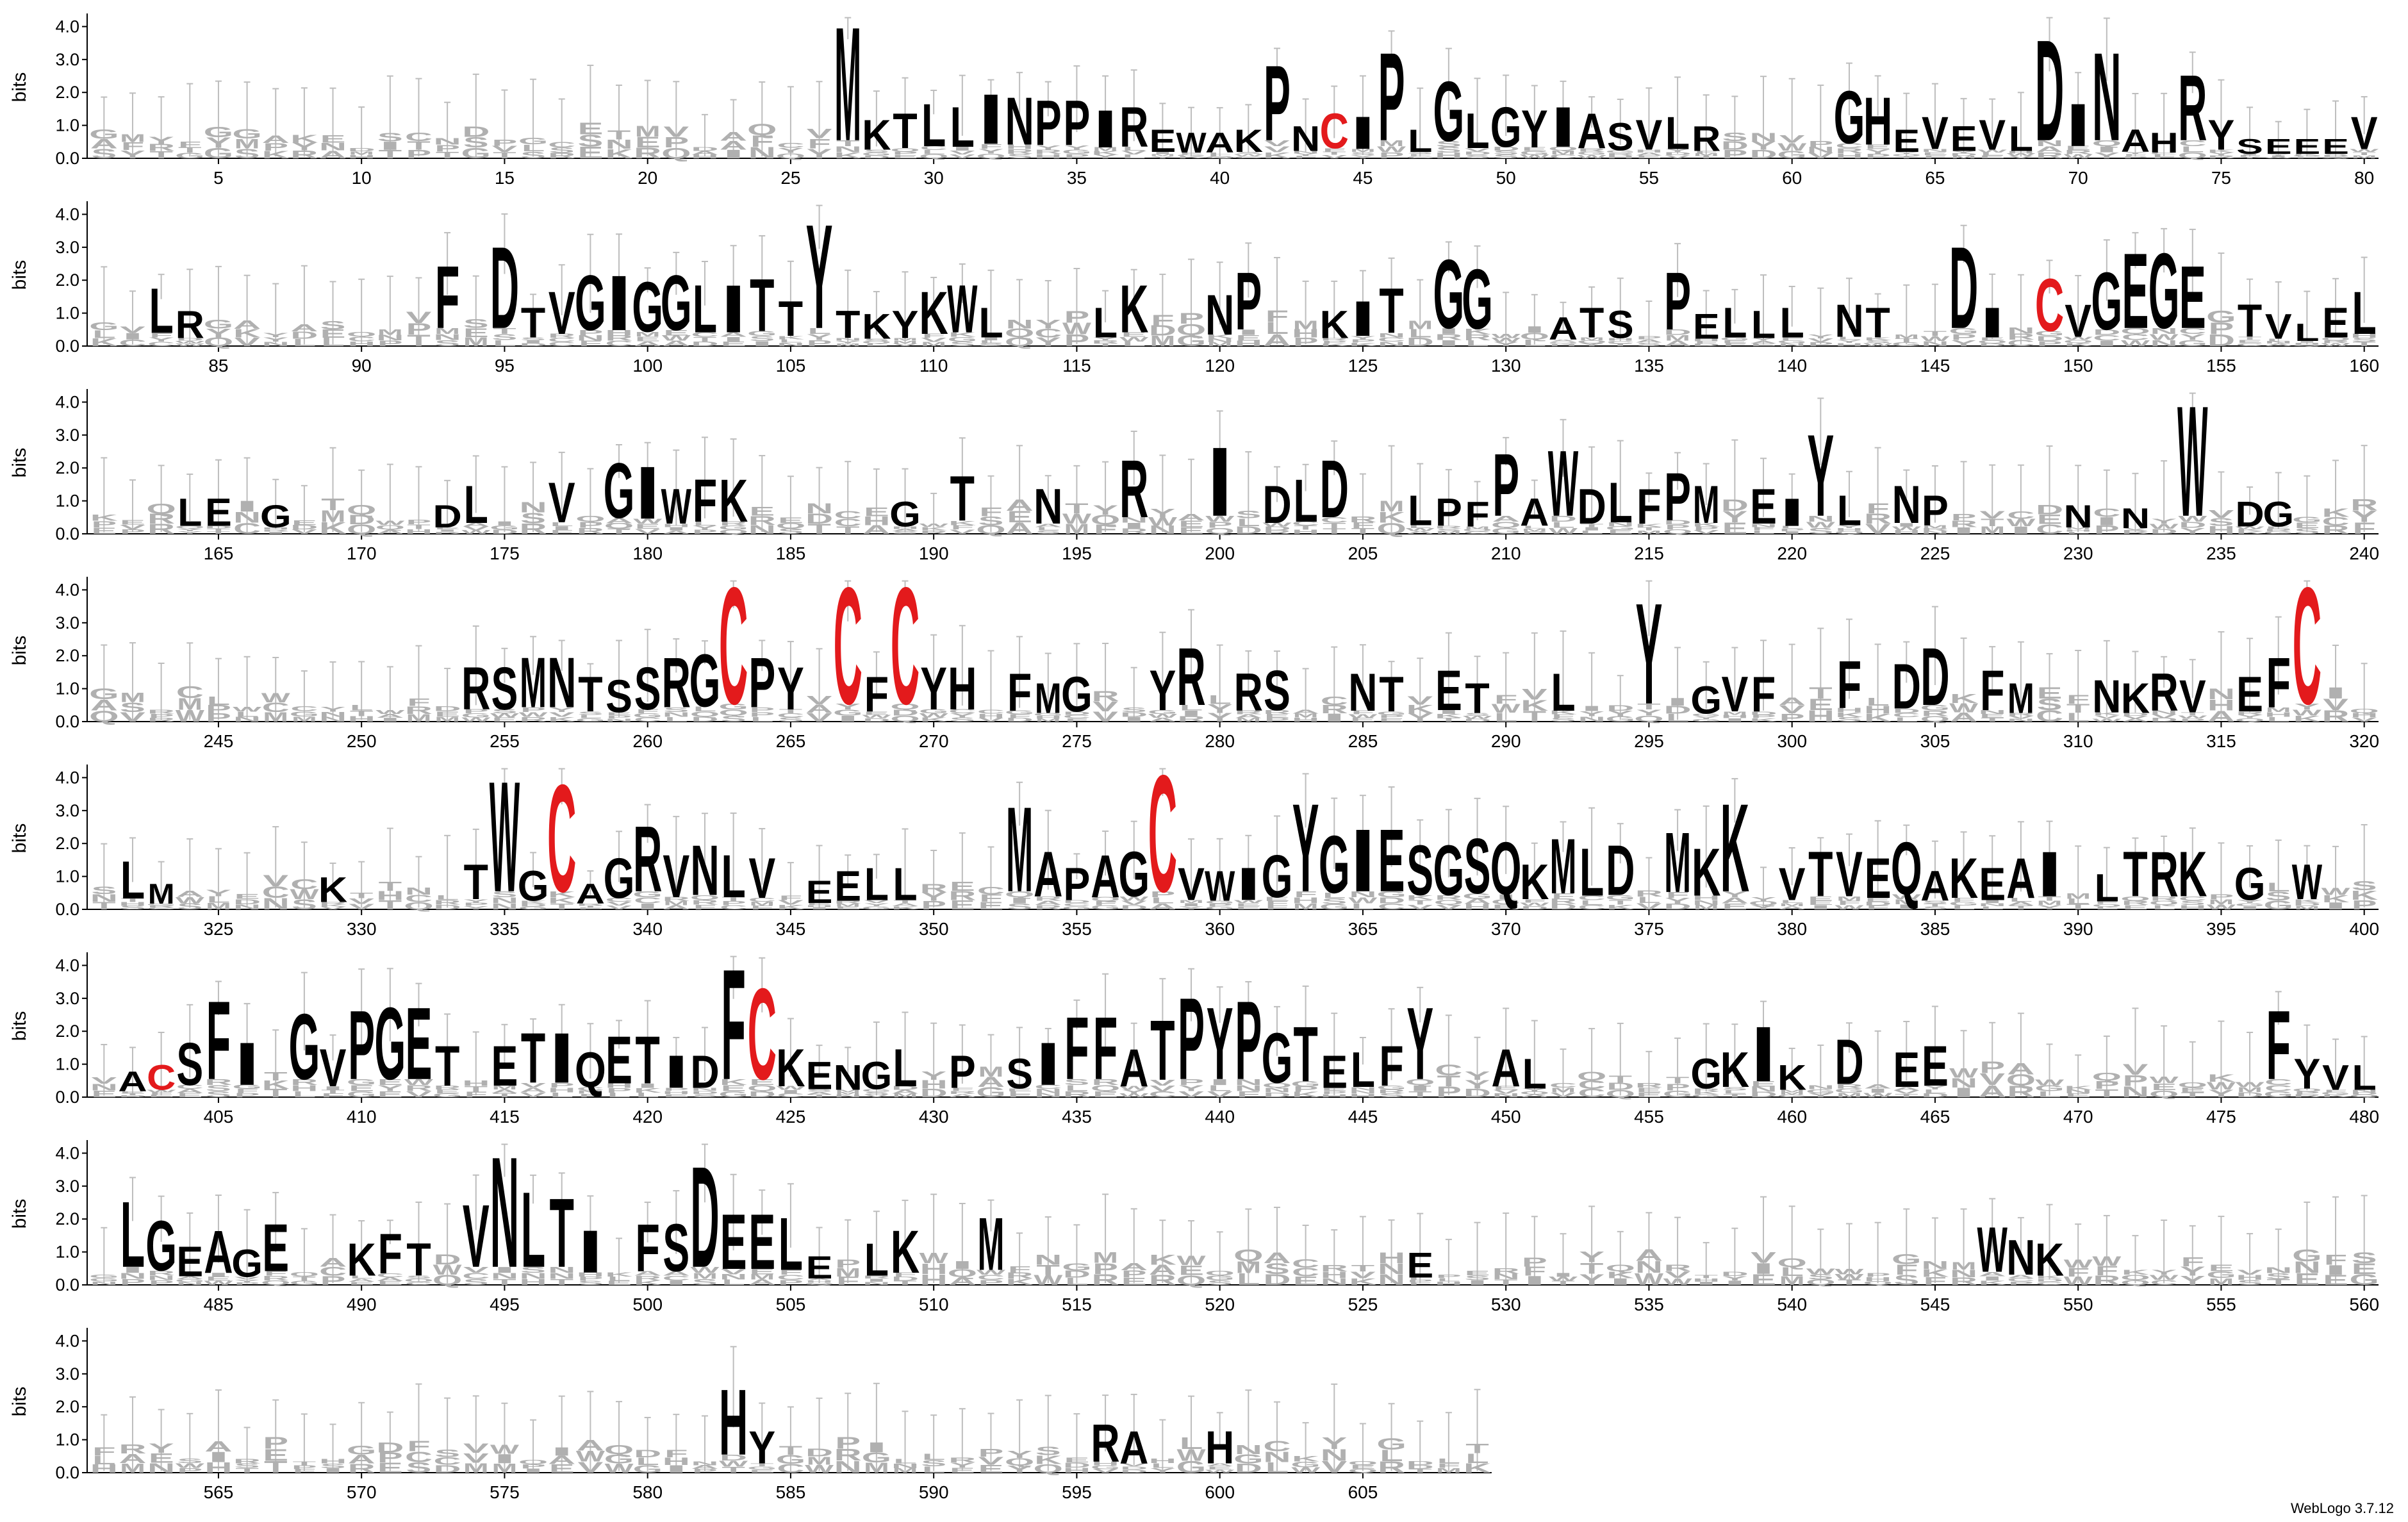 Image resolution: width=2408 pixels, height=1522 pixels. I want to click on y-tick-label: 4.0, so click(67, 1152).